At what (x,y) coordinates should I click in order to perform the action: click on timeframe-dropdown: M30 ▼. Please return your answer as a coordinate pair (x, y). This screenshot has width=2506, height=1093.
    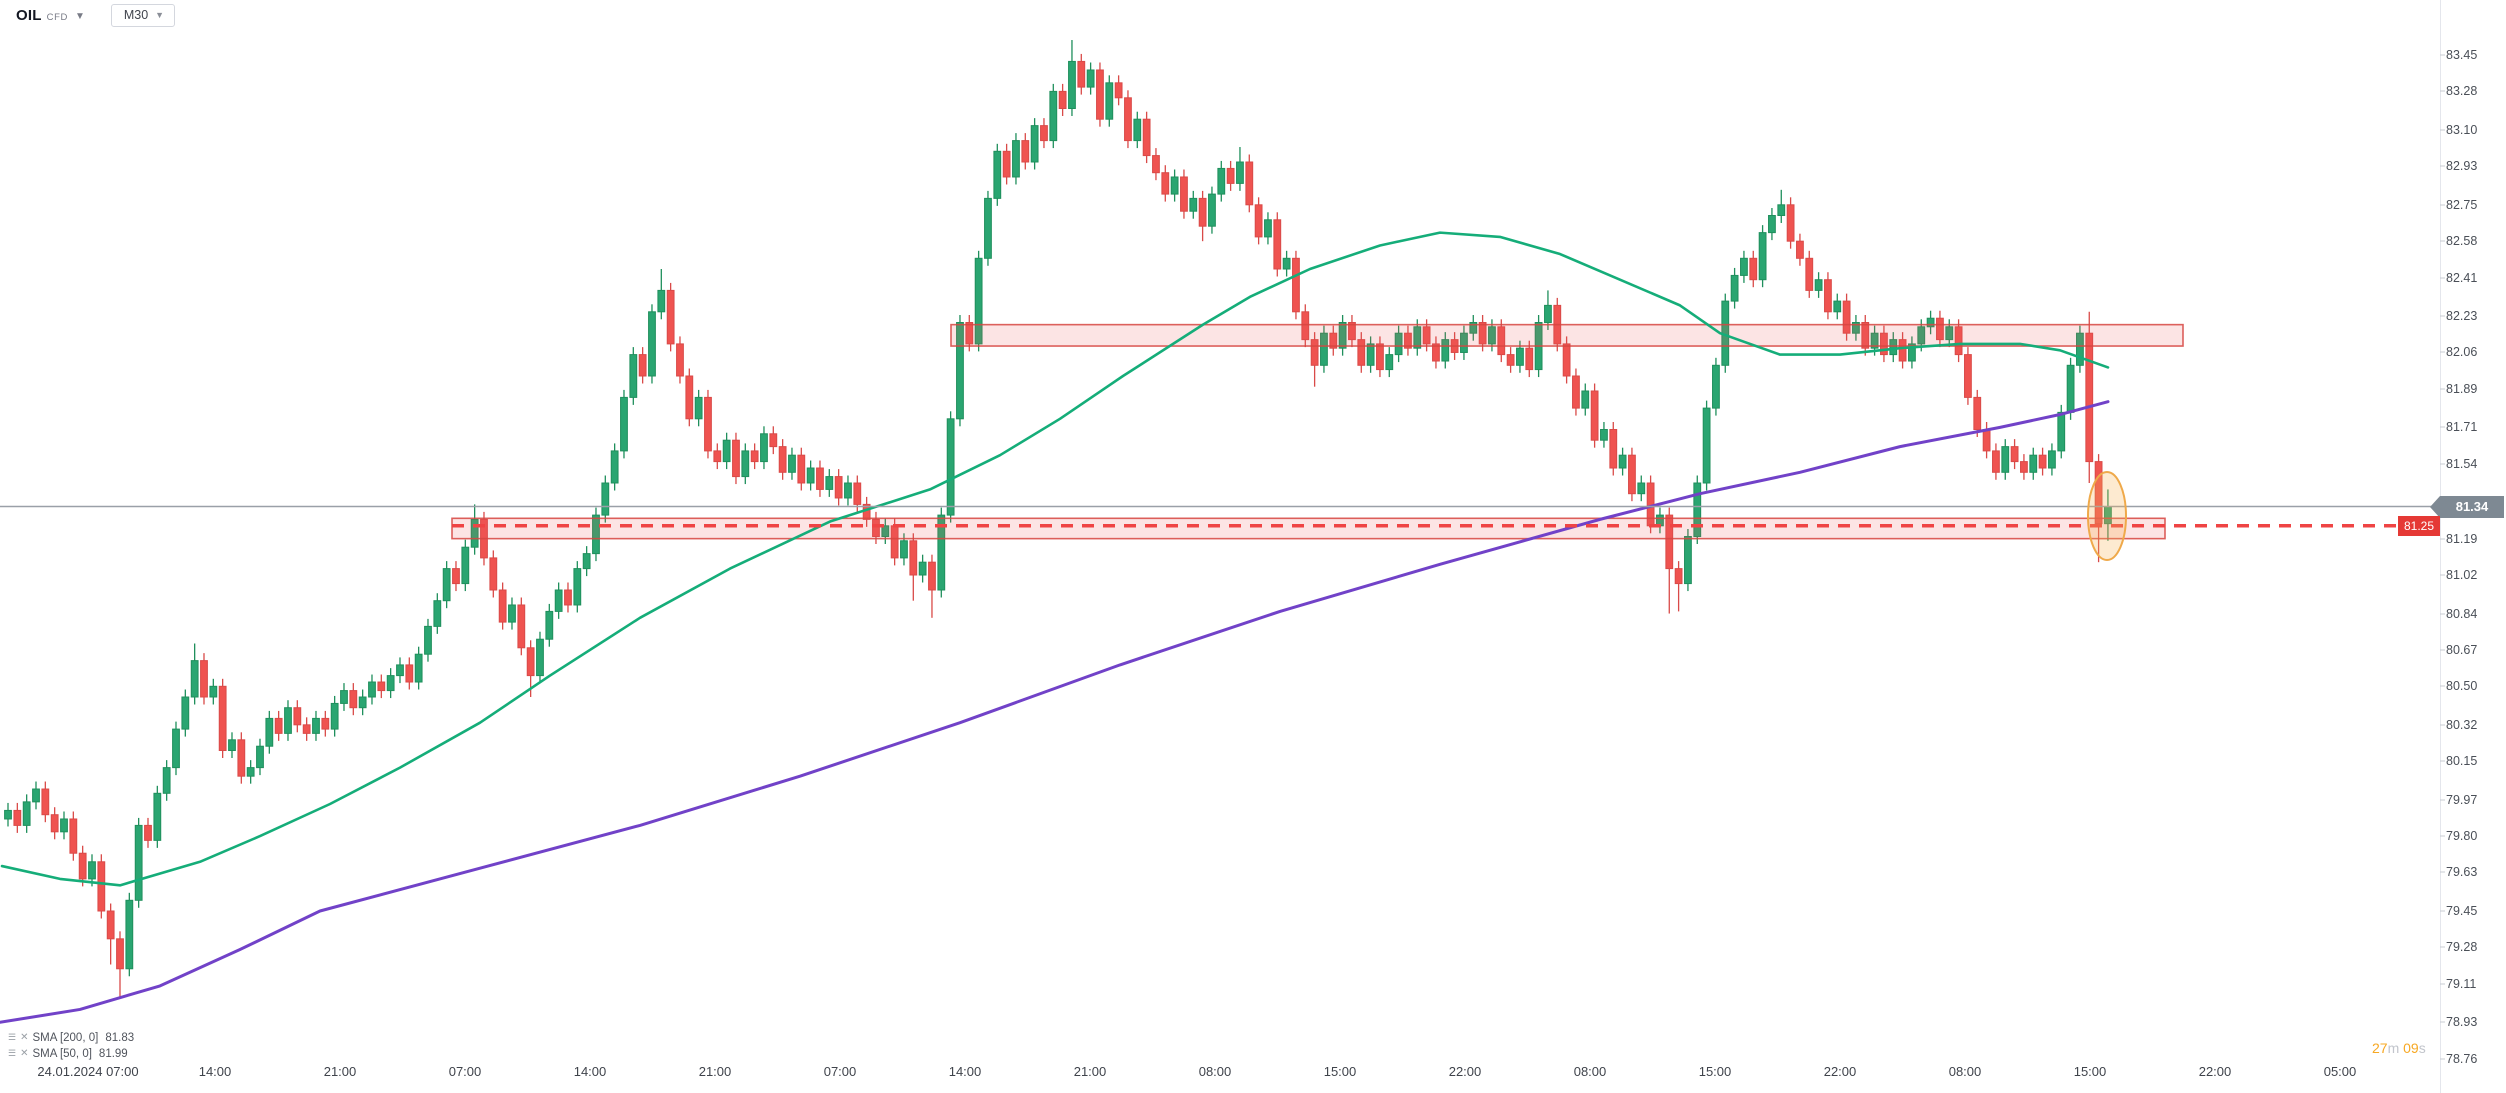
    Looking at the image, I should click on (143, 15).